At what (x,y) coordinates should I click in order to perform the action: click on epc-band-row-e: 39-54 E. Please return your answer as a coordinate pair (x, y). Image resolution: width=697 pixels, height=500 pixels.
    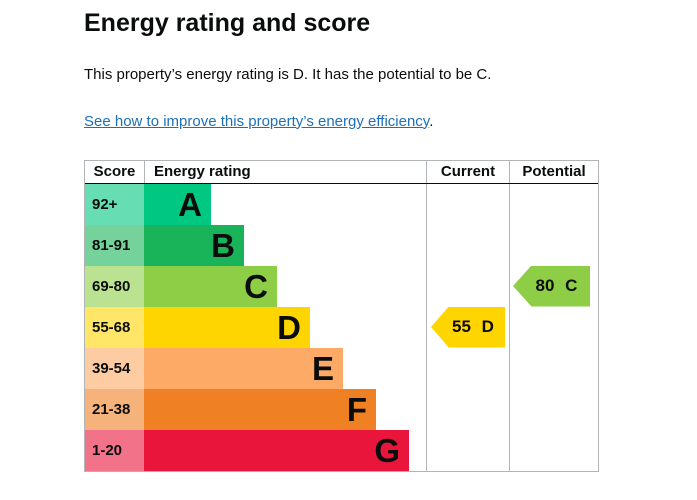
    Looking at the image, I should click on (341, 368).